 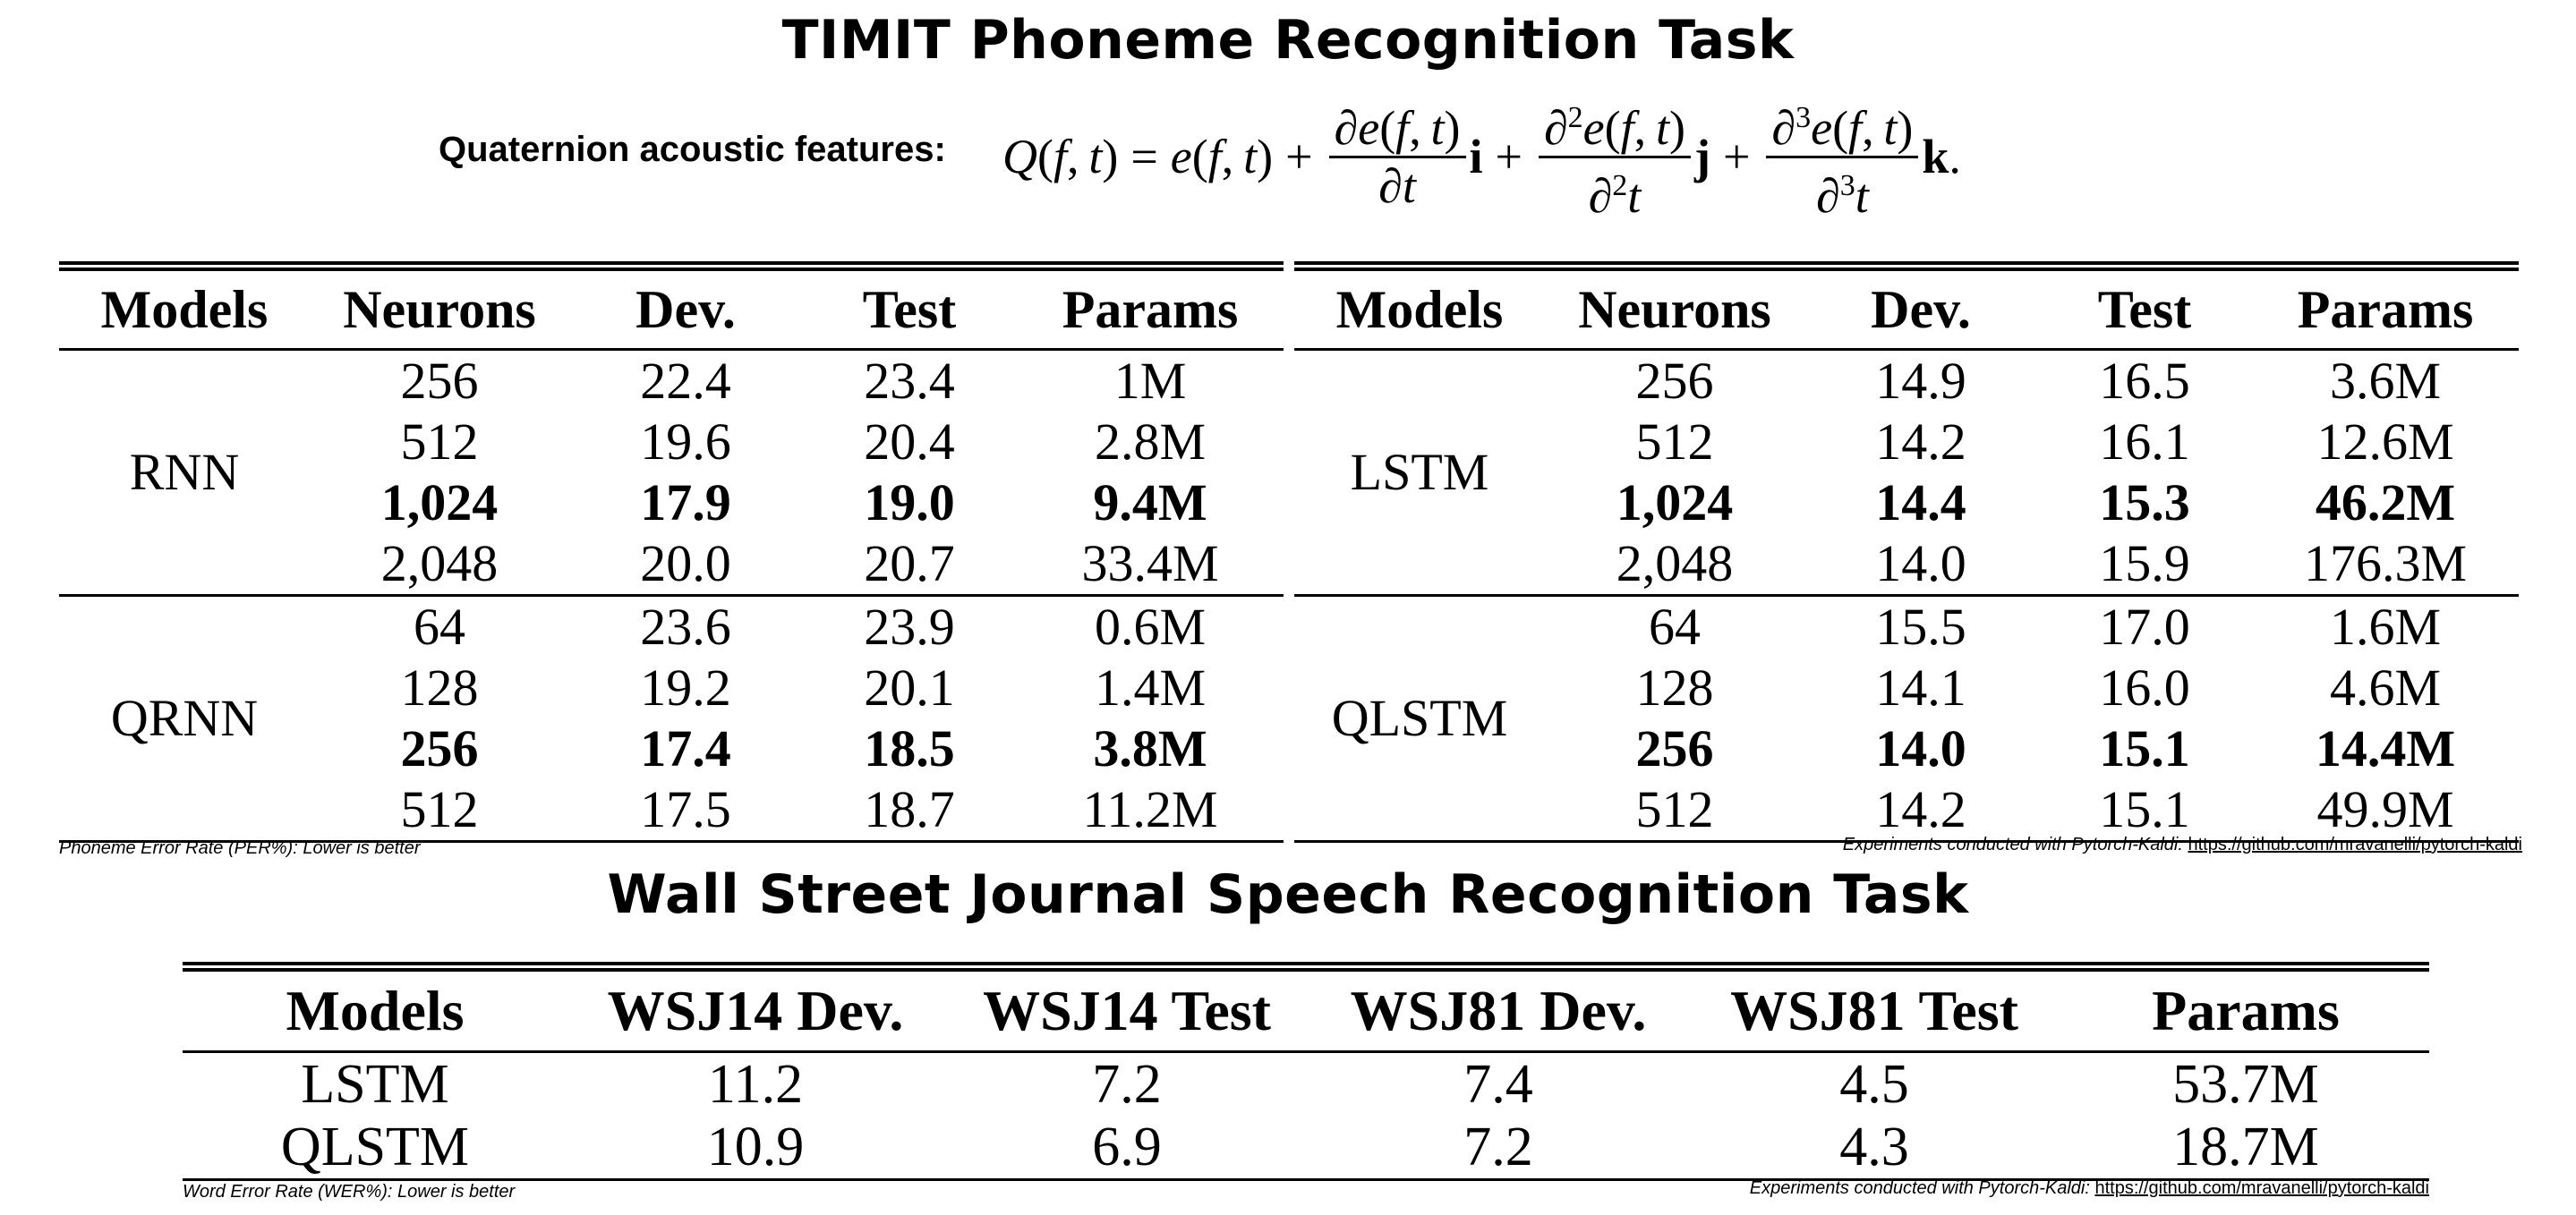 What do you see at coordinates (685, 442) in the screenshot?
I see `dev-cell: 19.6` at bounding box center [685, 442].